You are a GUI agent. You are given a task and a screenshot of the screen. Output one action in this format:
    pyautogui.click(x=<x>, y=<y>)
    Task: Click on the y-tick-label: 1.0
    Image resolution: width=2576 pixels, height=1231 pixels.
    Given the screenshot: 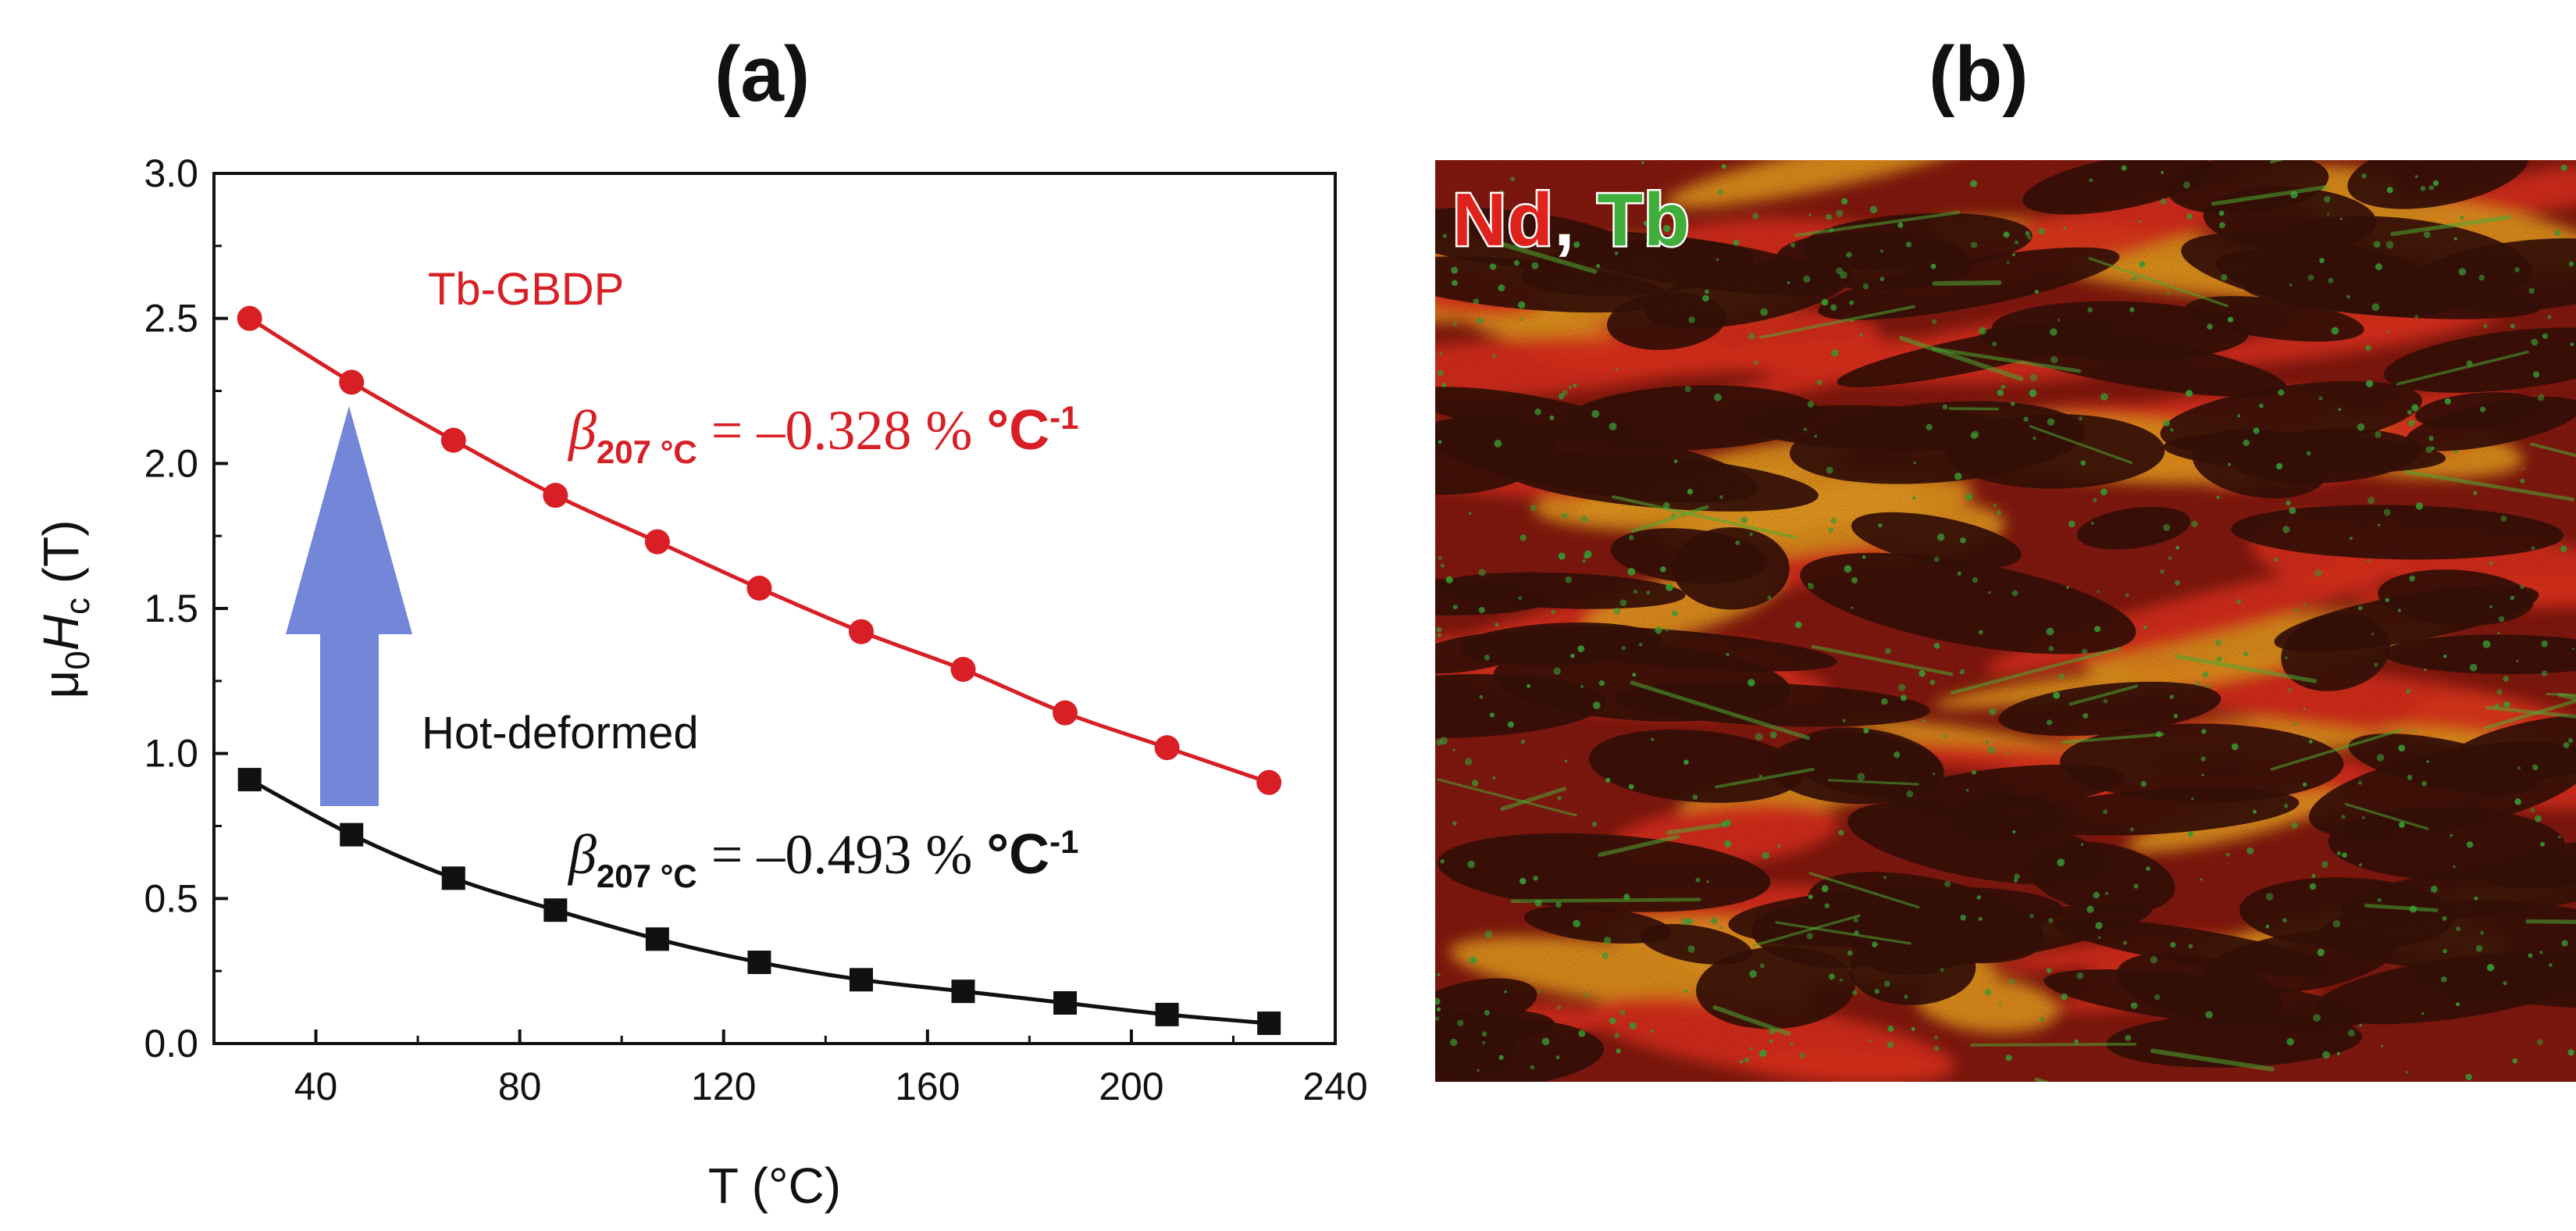 What is the action you would take?
    pyautogui.click(x=171, y=754)
    